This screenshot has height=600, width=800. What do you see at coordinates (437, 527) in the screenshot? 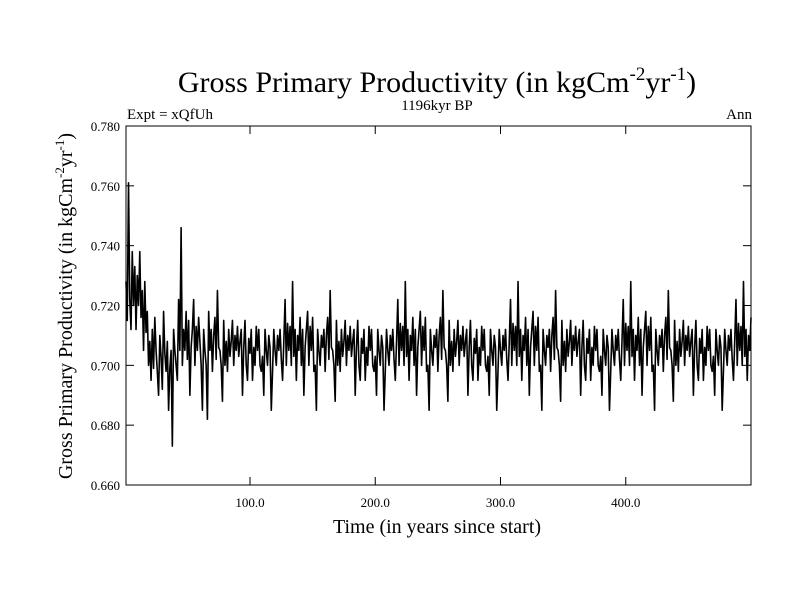
I see `x-axis-title: Time (in years since start)` at bounding box center [437, 527].